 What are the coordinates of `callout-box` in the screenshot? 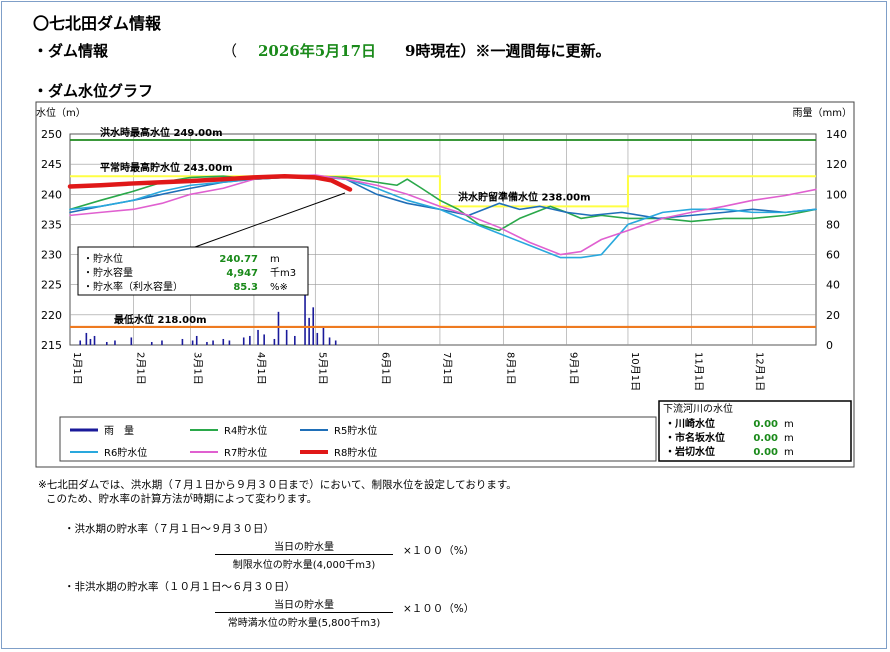 It's located at (193, 271).